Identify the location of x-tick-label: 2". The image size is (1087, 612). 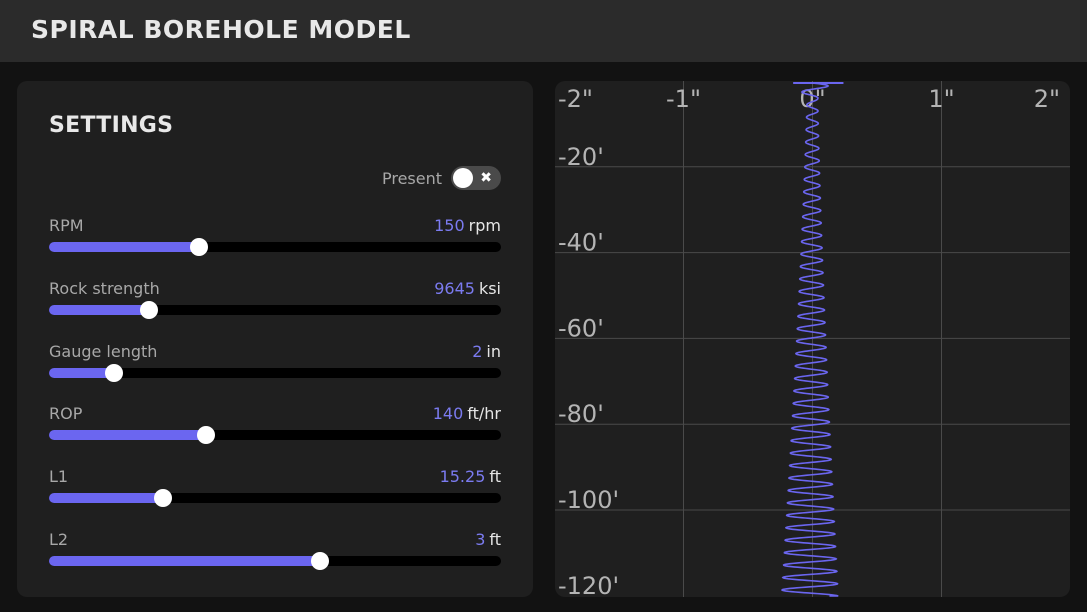
(1047, 99).